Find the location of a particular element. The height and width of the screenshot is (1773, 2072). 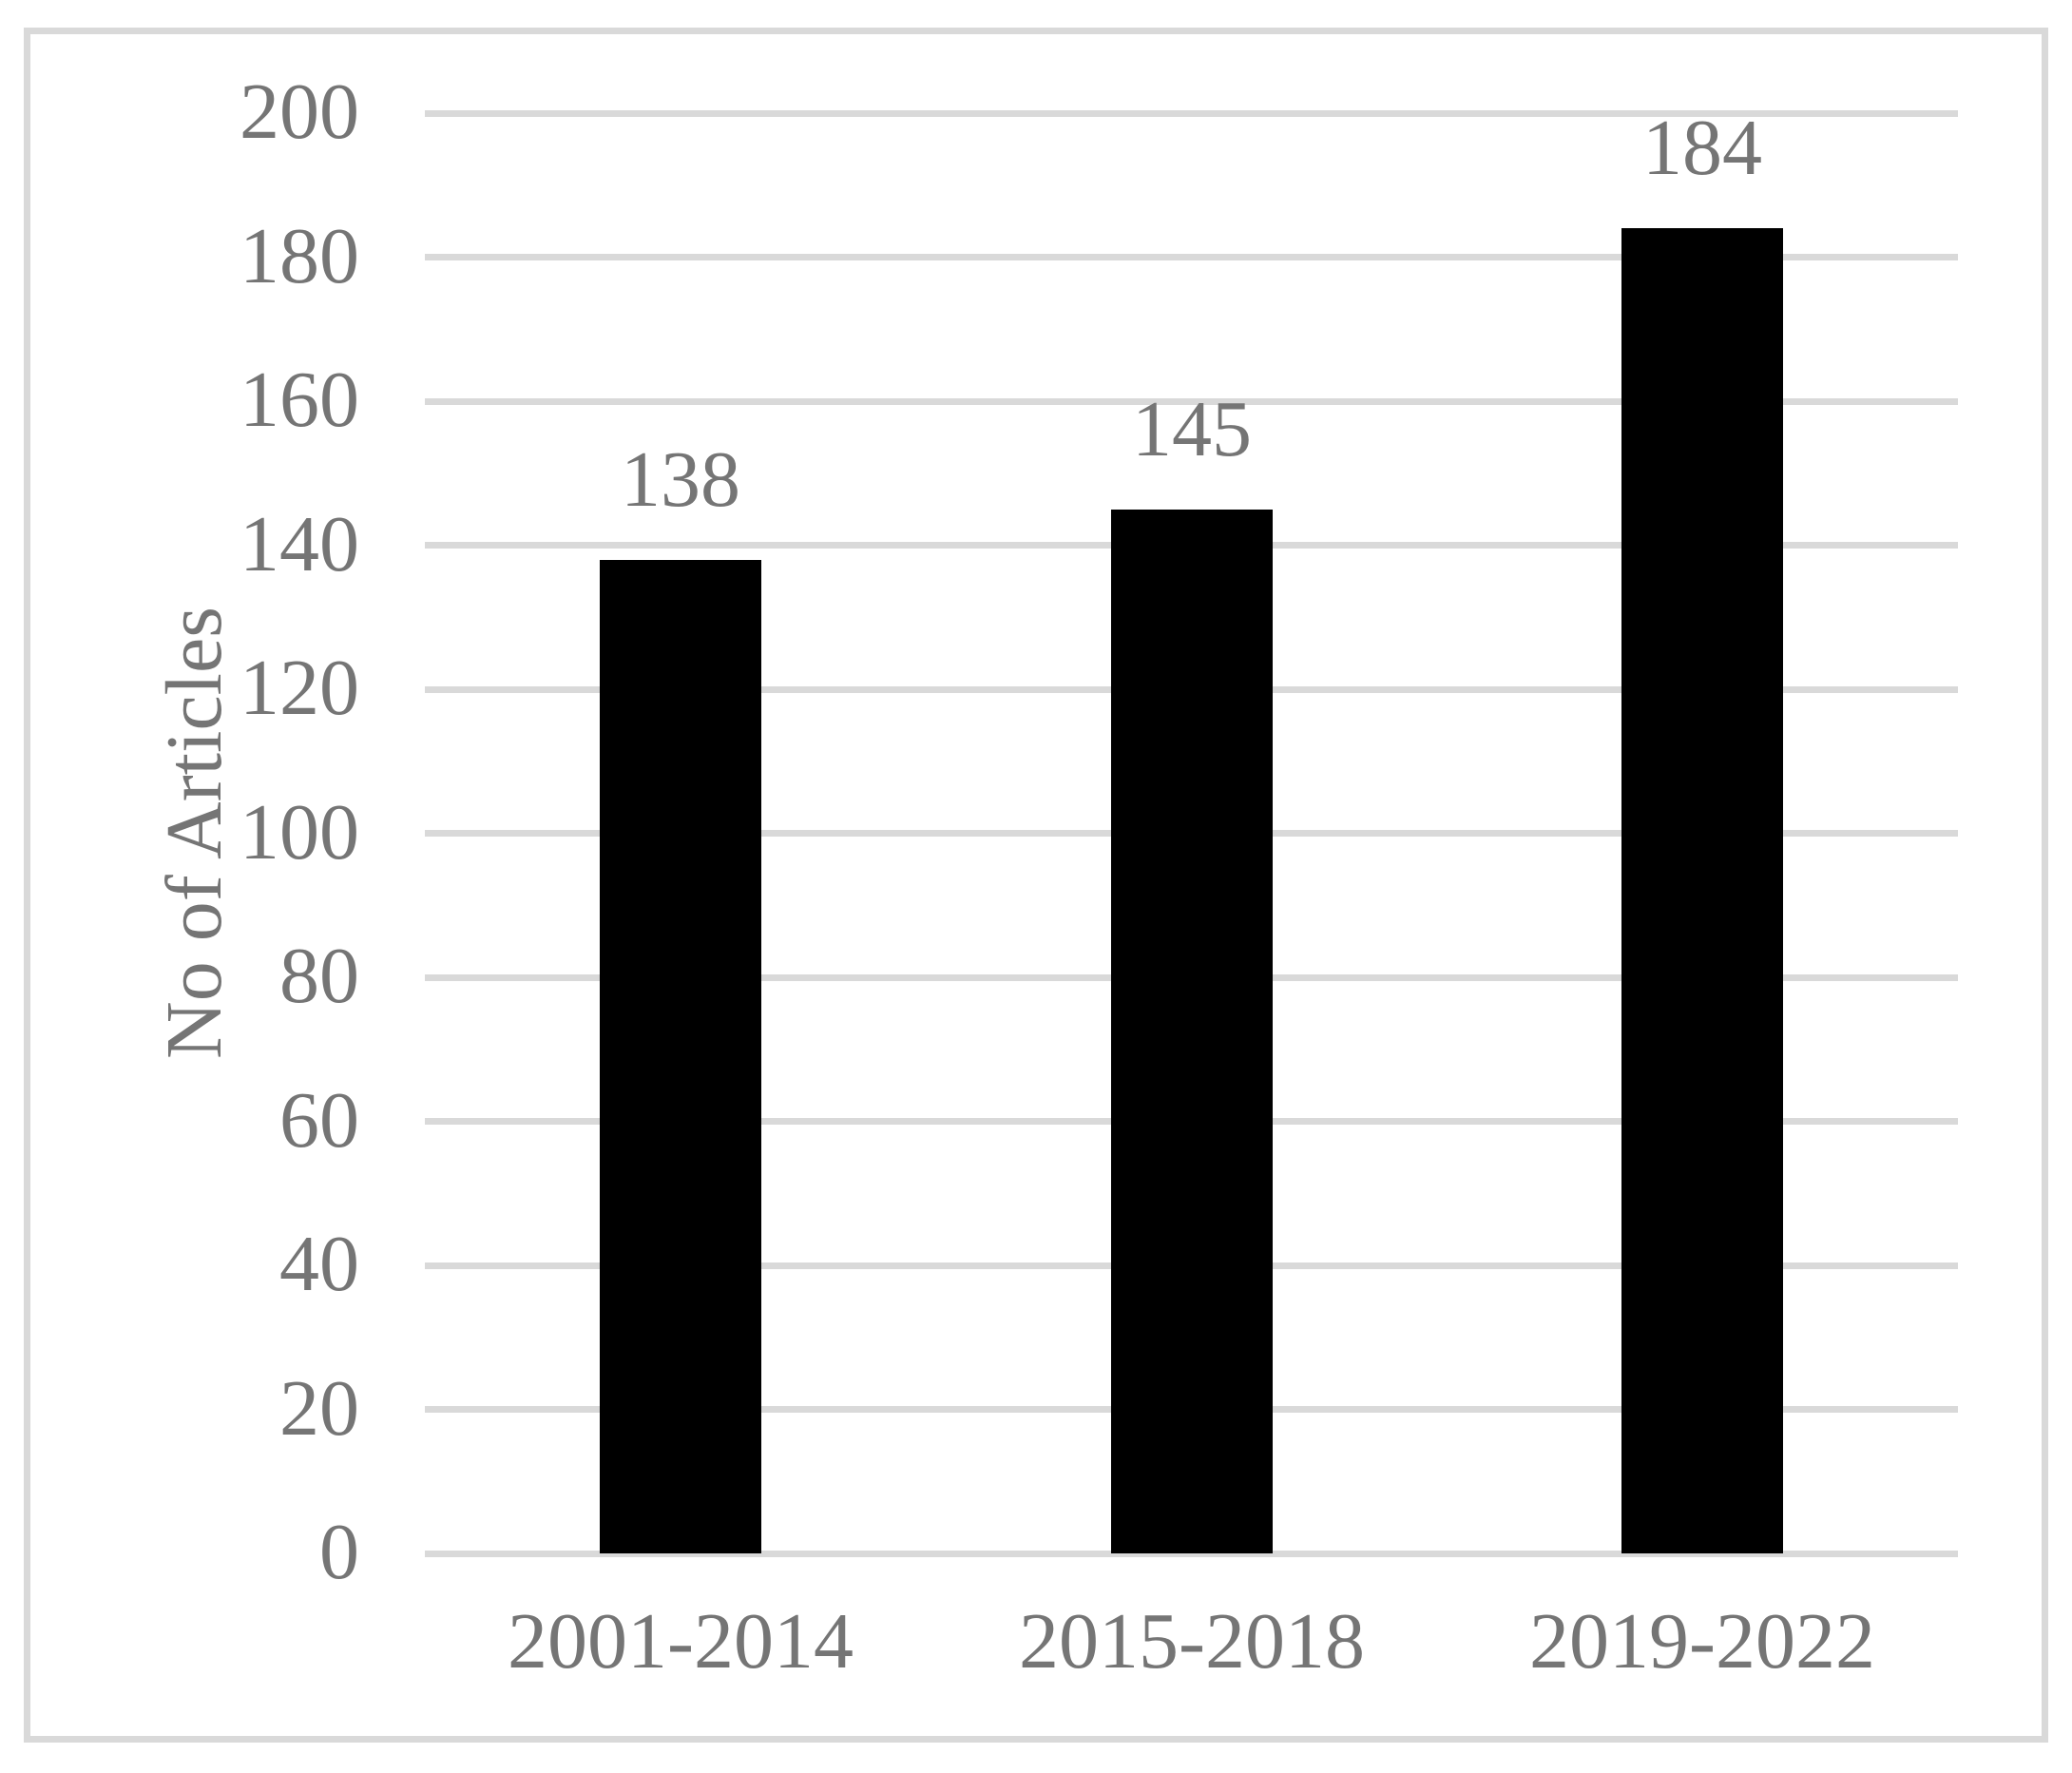

y-tick-label: 140 is located at coordinates (299, 544).